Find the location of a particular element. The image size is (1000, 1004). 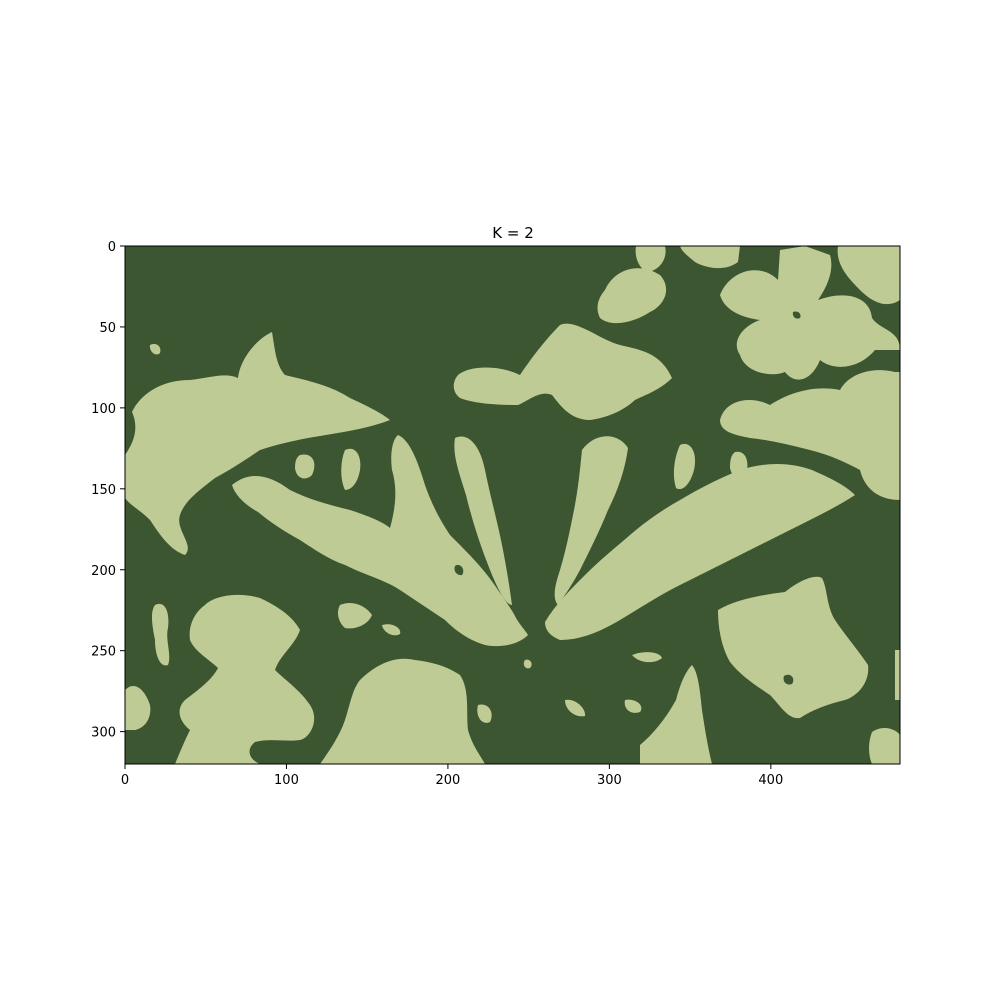

x-axis: 0 100 200 300 400 is located at coordinates (452, 776).